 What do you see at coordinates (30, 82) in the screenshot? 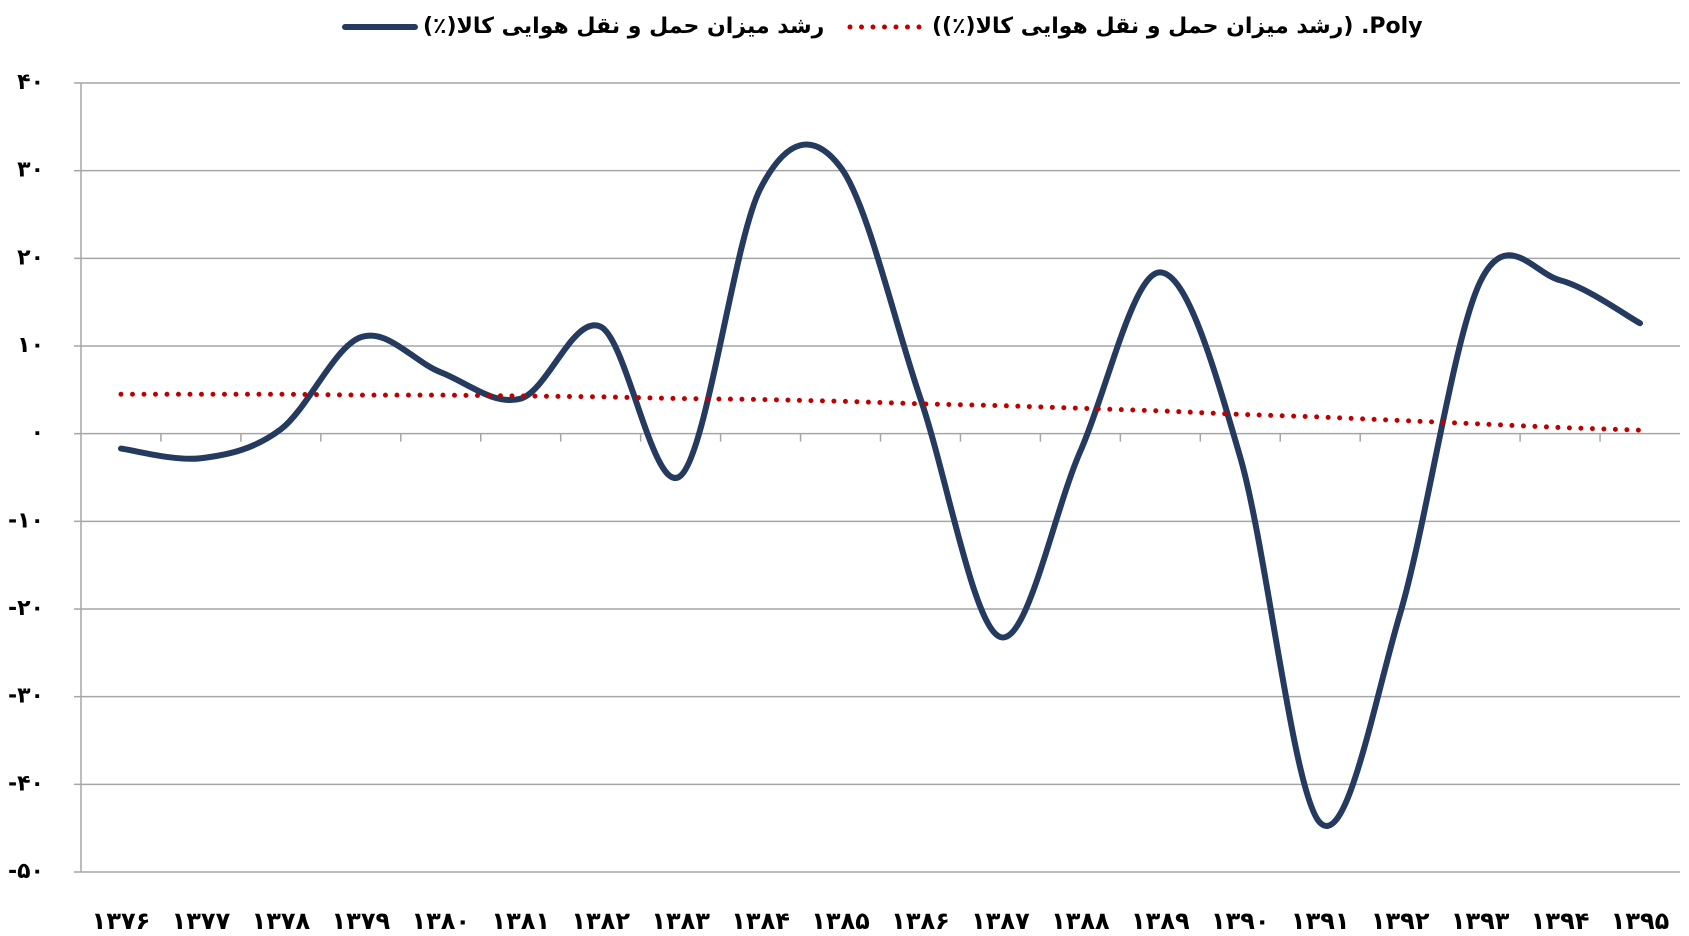
I see `y-tick-label: ۴۰` at bounding box center [30, 82].